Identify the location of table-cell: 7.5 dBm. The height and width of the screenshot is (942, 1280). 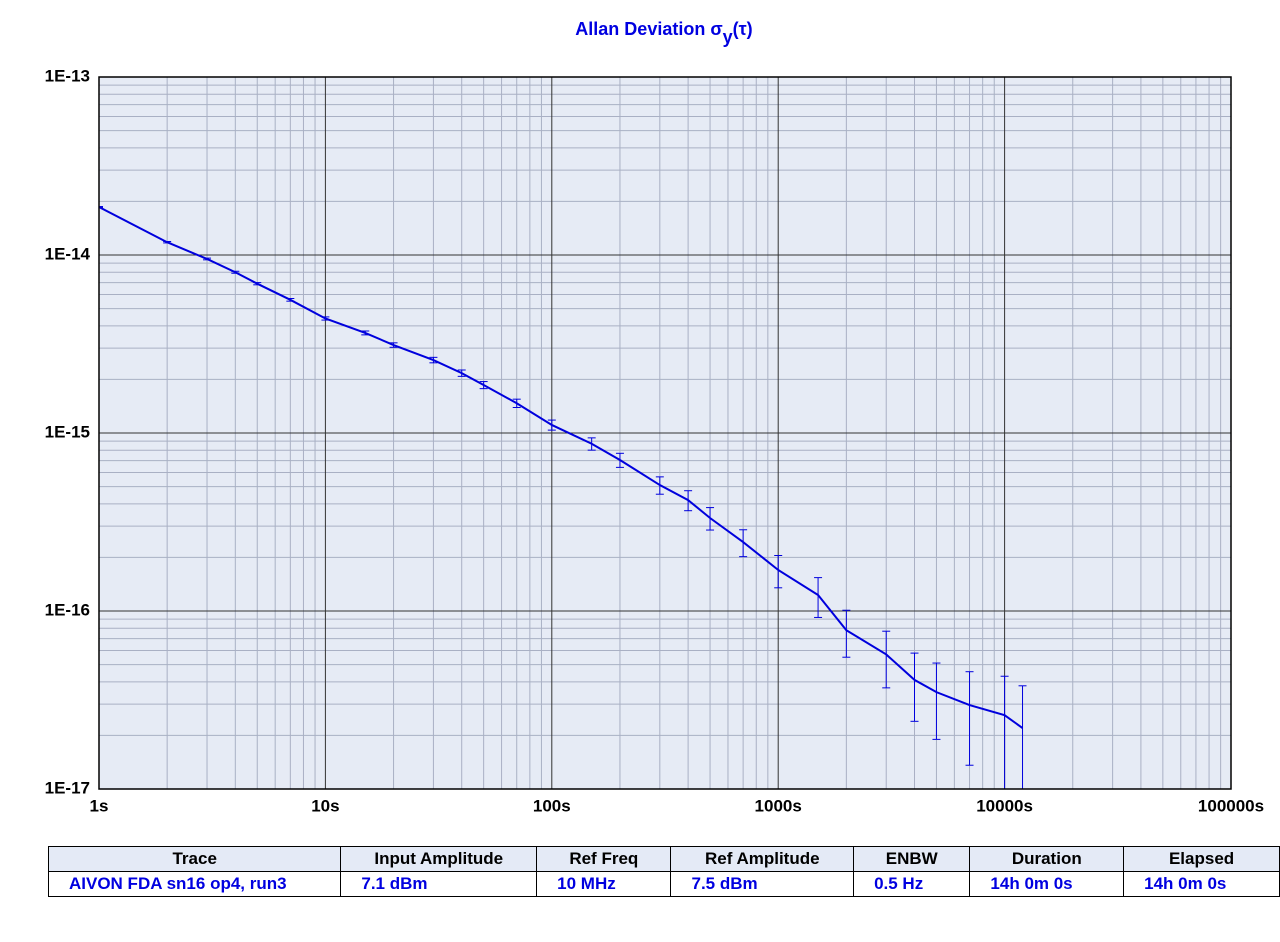
(762, 884).